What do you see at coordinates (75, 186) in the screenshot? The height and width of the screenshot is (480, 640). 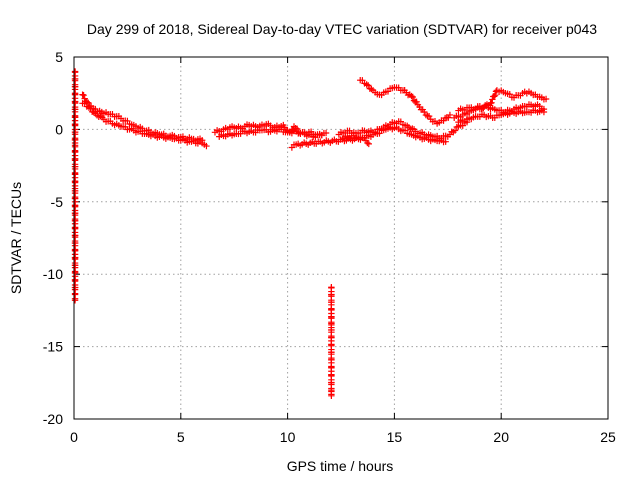 I see `series-scattered-left` at bounding box center [75, 186].